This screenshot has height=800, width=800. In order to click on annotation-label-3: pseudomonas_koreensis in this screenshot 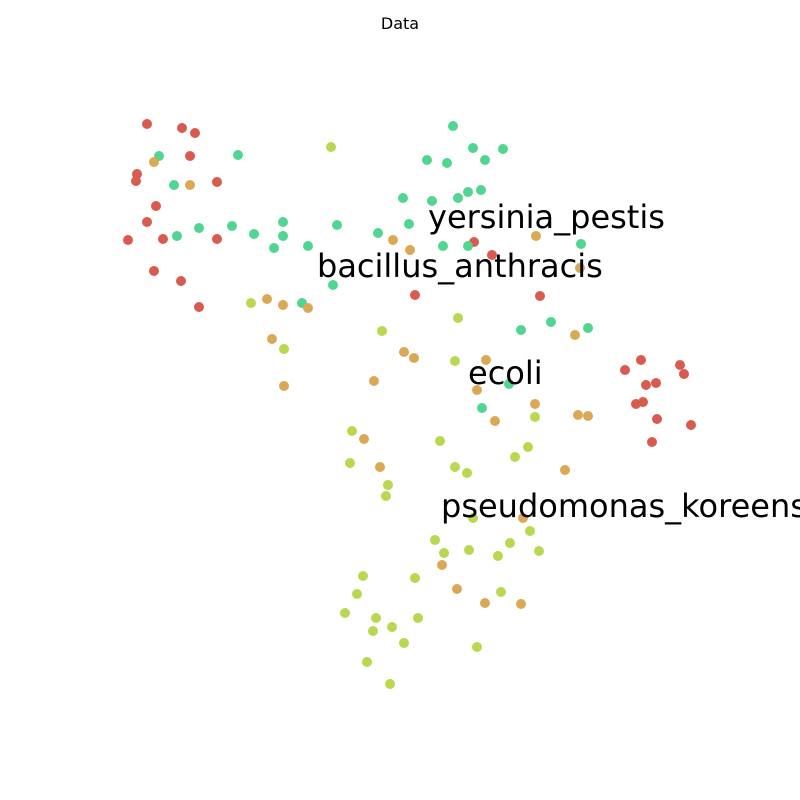, I will do `click(620, 506)`.